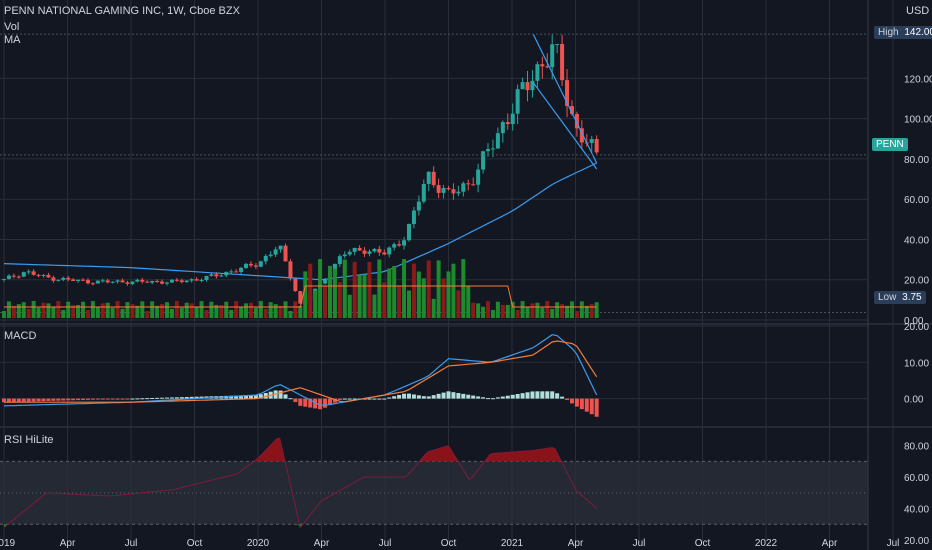  I want to click on vol-indicator-label: Vol, so click(12, 27).